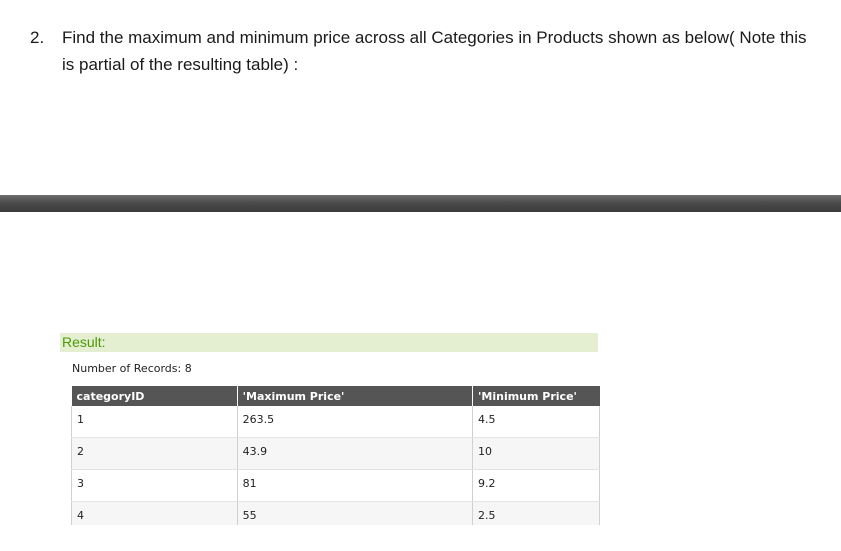  Describe the element at coordinates (329, 342) in the screenshot. I see `result-header: Result:` at that location.